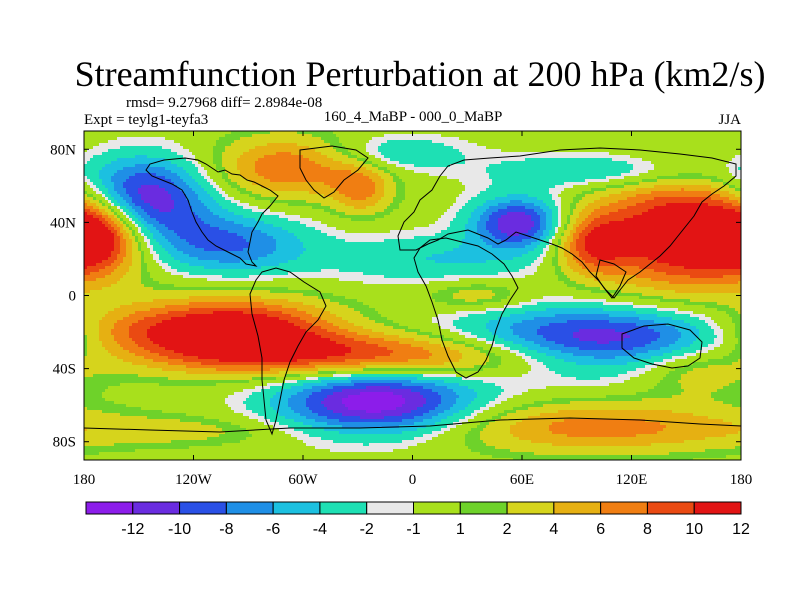 This screenshot has width=800, height=600. I want to click on colorbar-label: -12, so click(132, 529).